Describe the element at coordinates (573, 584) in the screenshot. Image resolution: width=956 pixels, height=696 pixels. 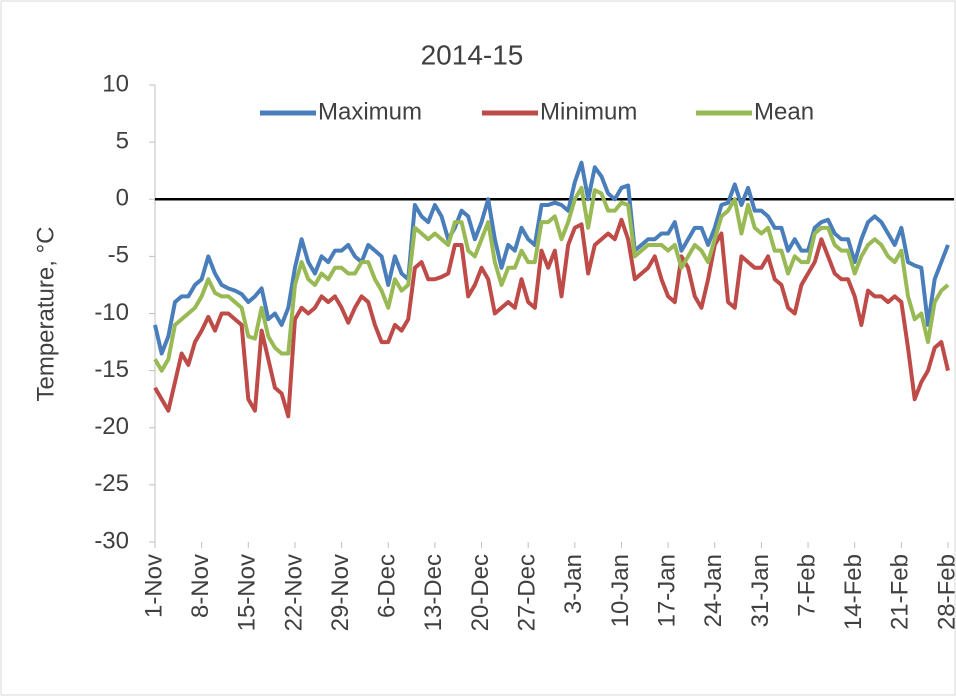
I see `x-tick-label: 3-Jan` at that location.